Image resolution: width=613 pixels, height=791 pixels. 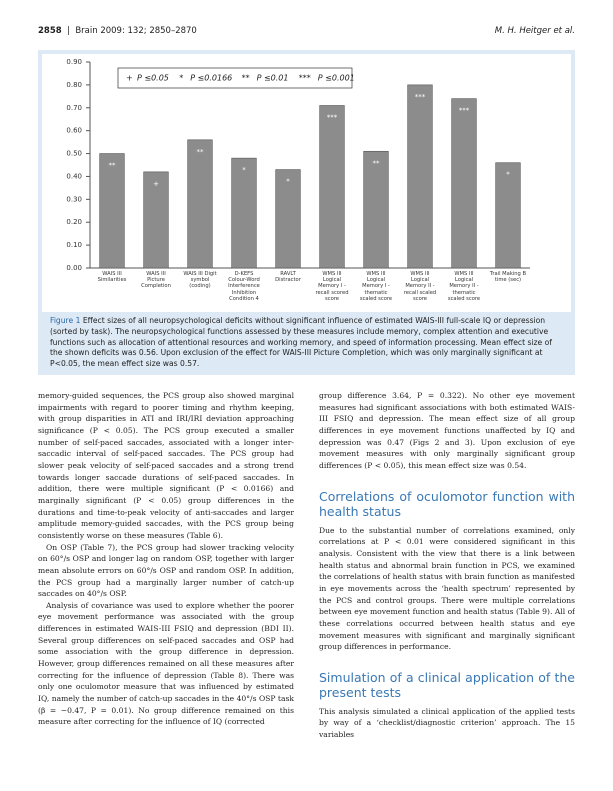 I want to click on x-tick-label: WAIS III Similarities, so click(x=112, y=277).